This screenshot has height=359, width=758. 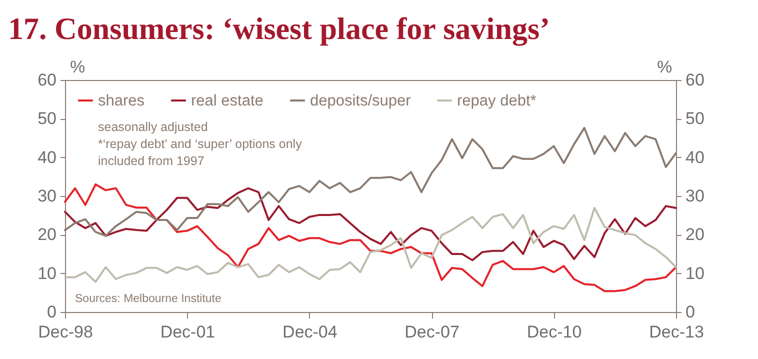 I want to click on chart-title: 17. Consumers: ‘wisest place for savings’, so click(x=279, y=28).